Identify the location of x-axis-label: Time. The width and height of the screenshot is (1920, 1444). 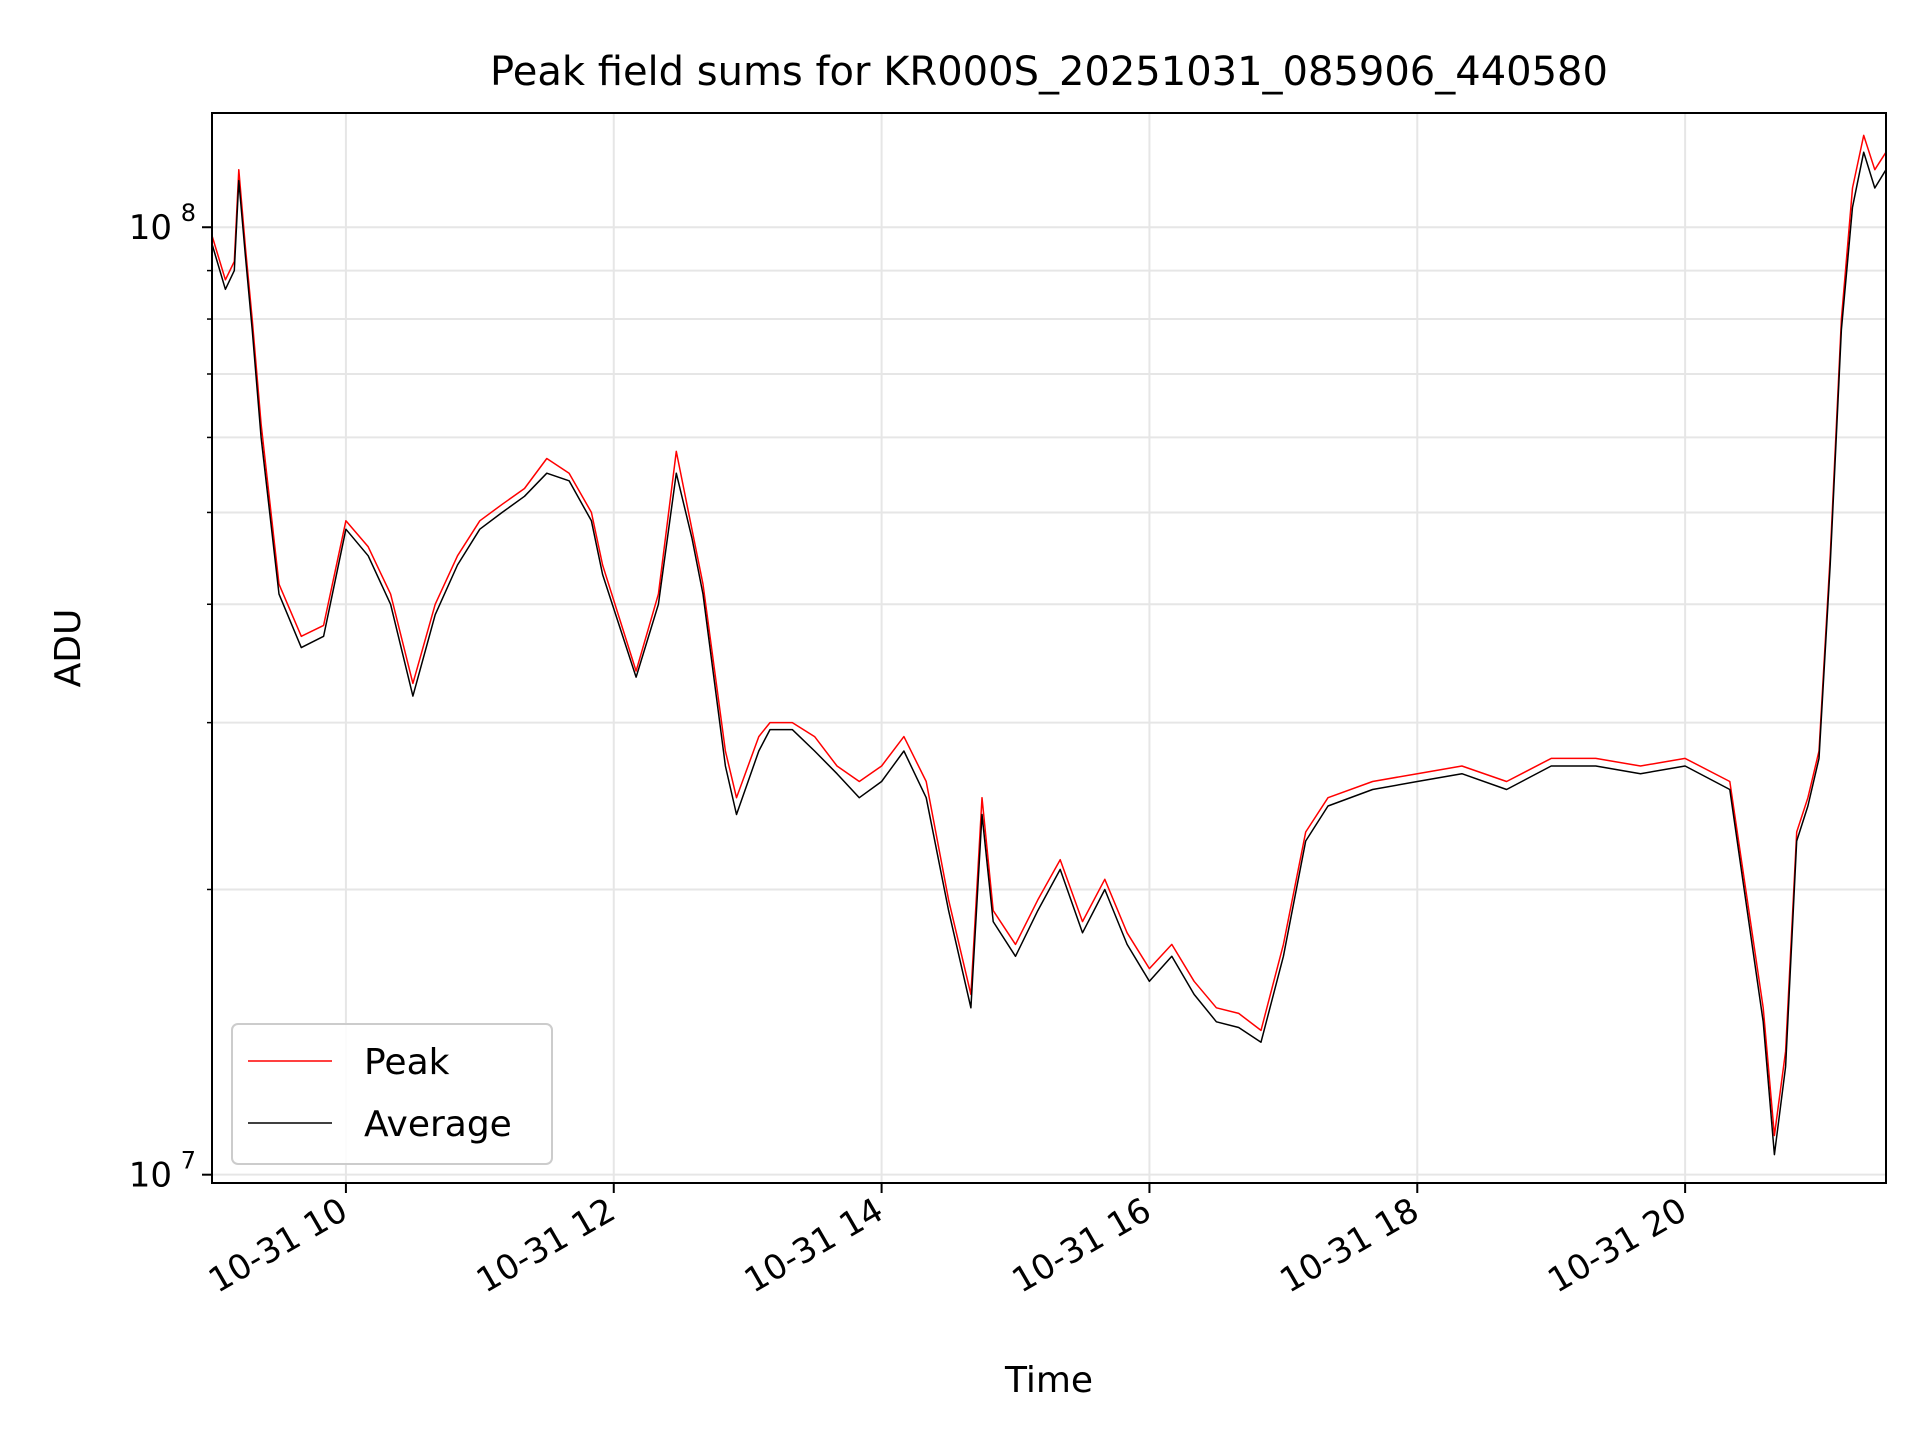
(1048, 1380).